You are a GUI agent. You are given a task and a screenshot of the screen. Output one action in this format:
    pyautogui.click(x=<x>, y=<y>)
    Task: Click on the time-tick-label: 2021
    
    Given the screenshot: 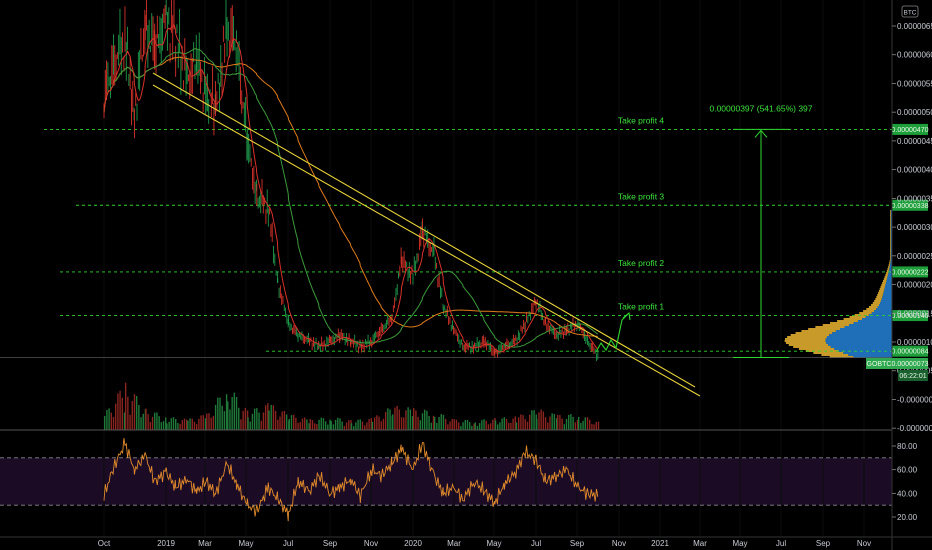 What is the action you would take?
    pyautogui.click(x=660, y=543)
    